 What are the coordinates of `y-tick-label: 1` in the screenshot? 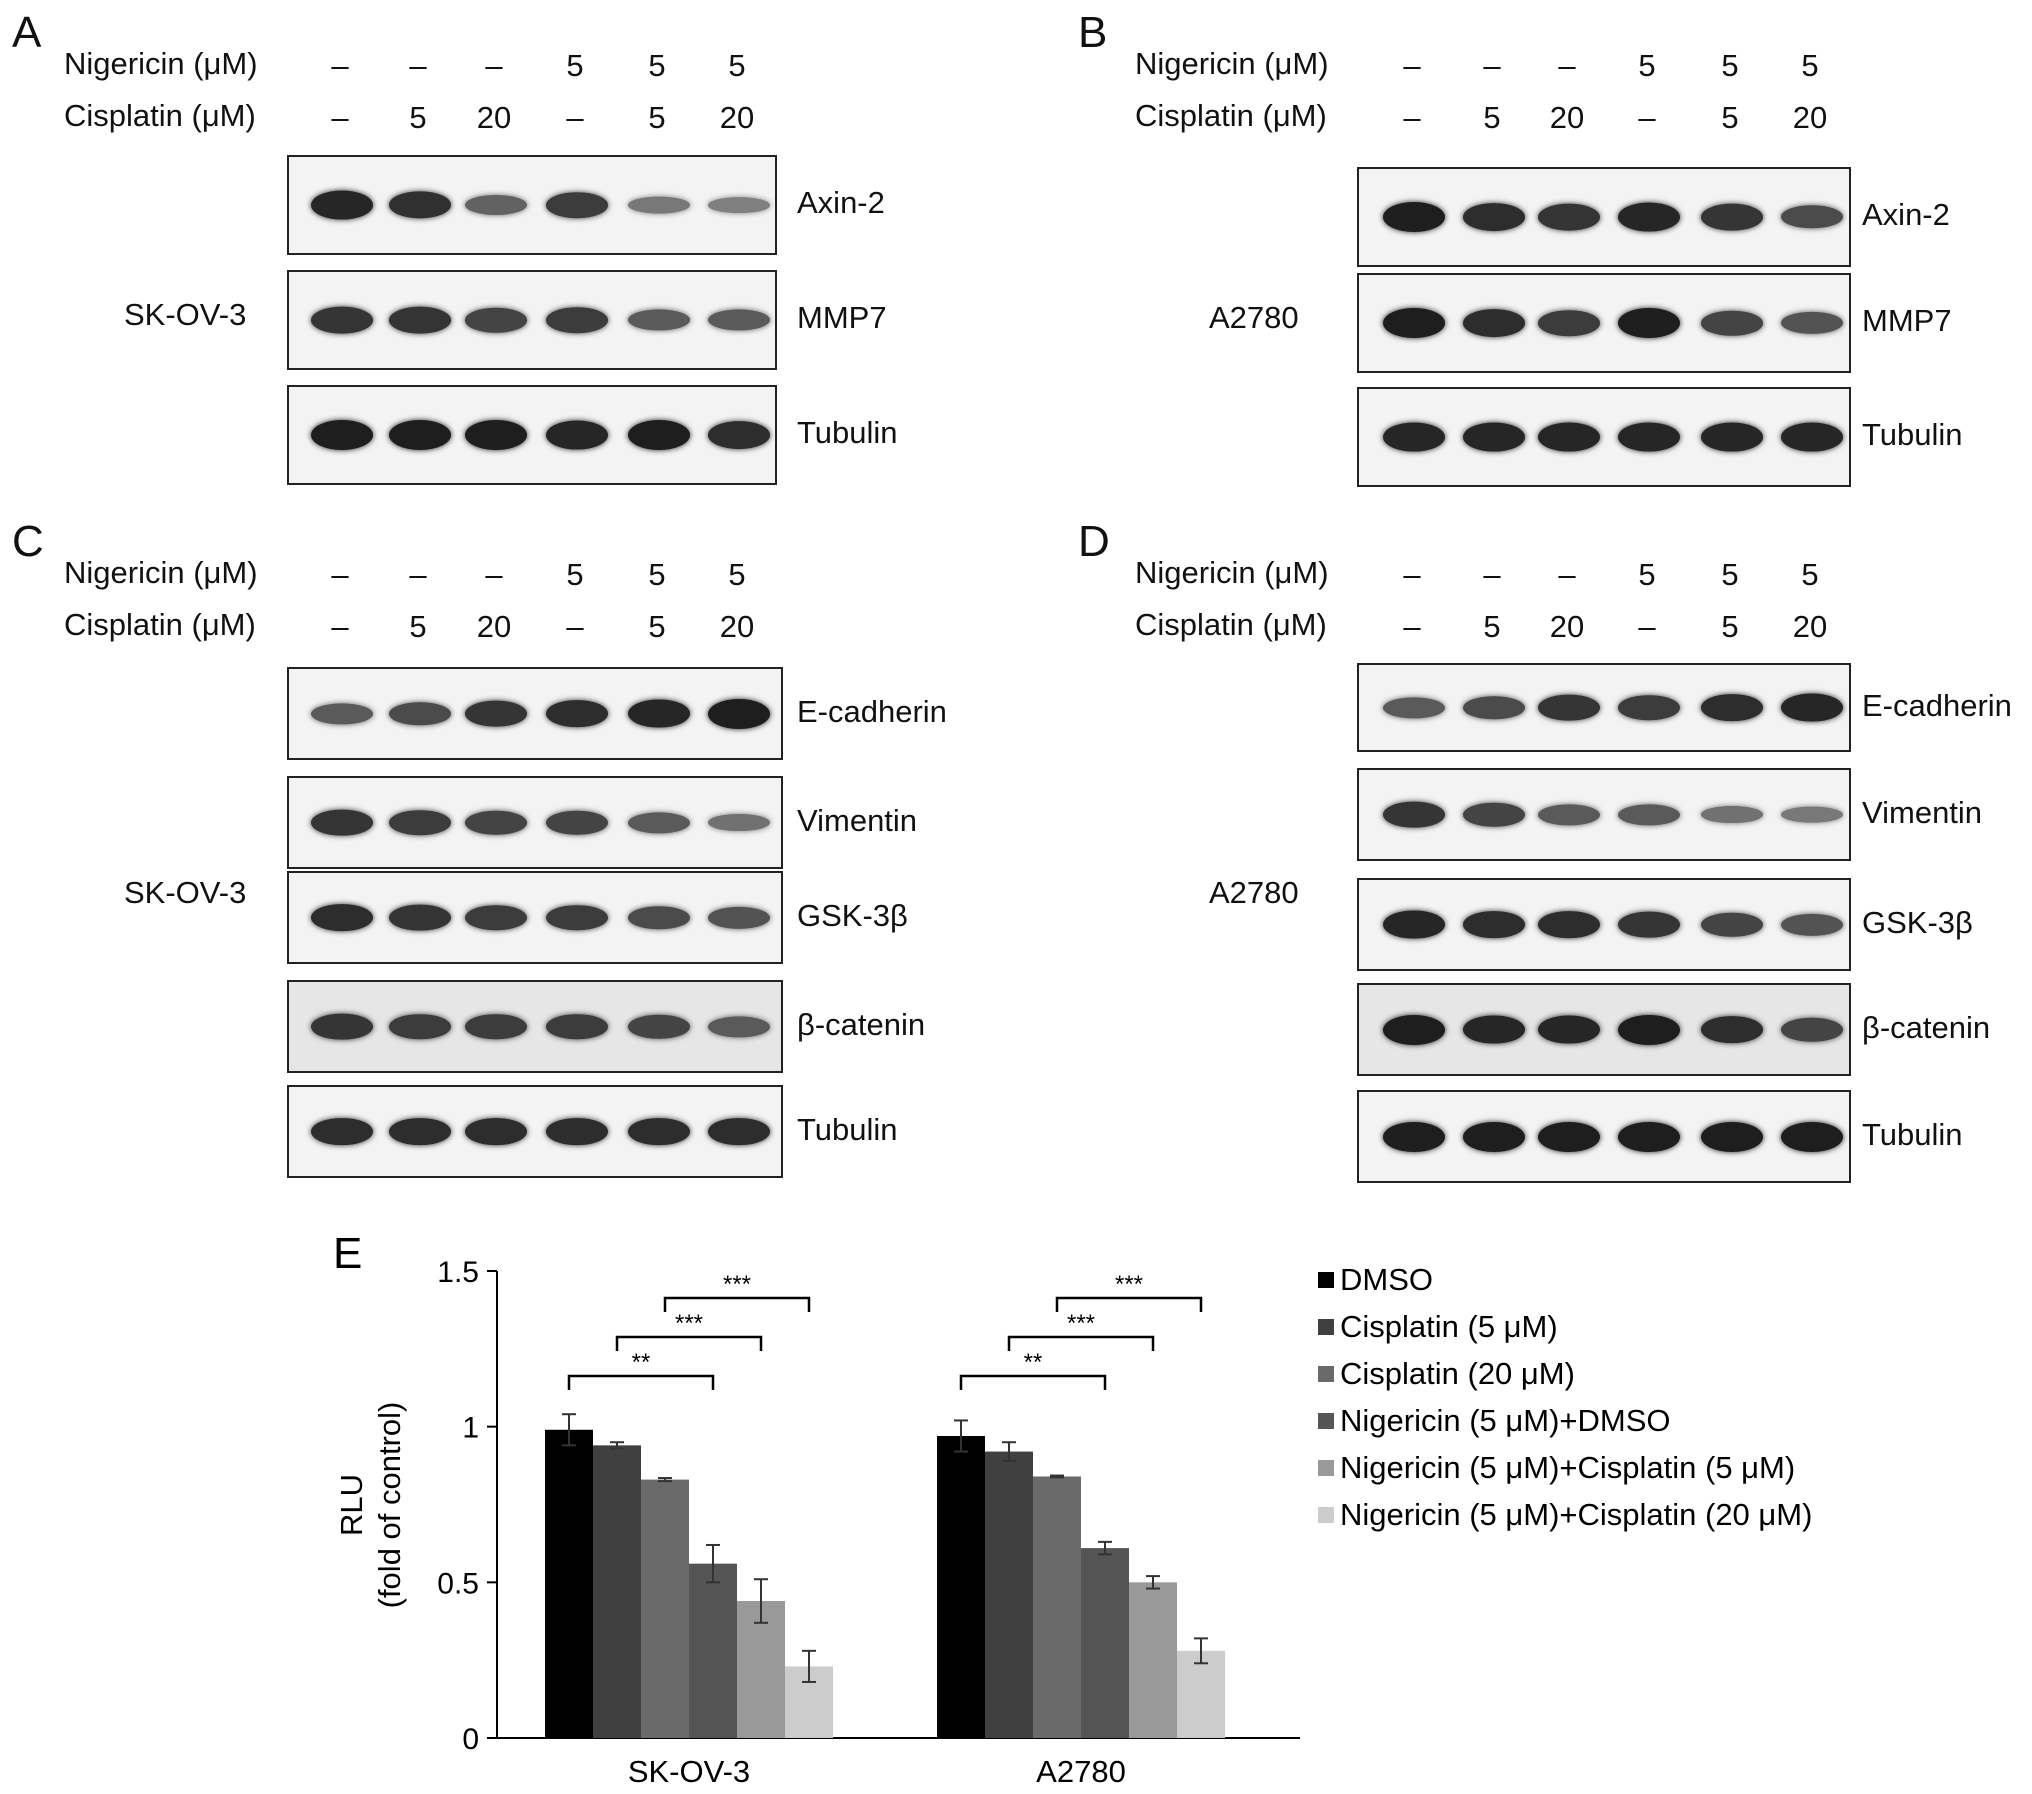 It's located at (470, 1428).